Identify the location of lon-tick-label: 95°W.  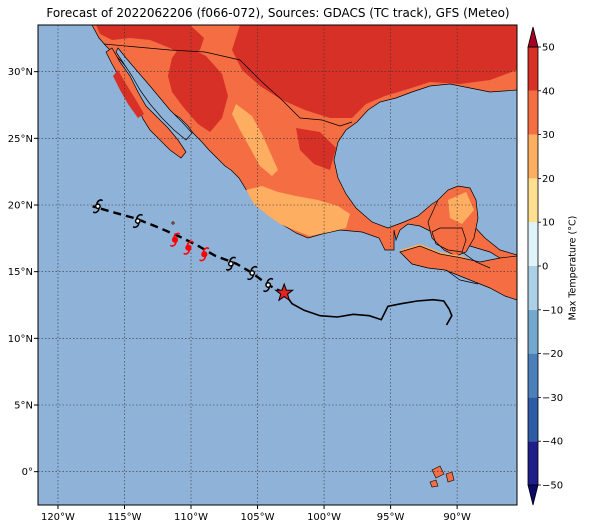
(391, 517).